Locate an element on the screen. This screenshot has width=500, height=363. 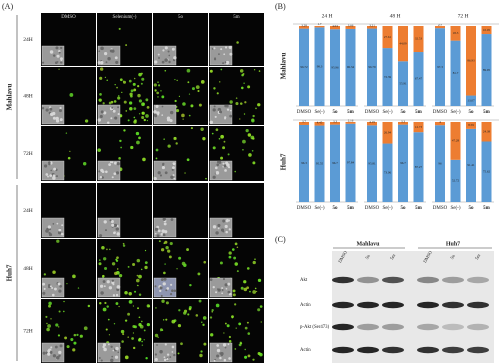
value-label: 97.84 is located at coordinates (351, 163).